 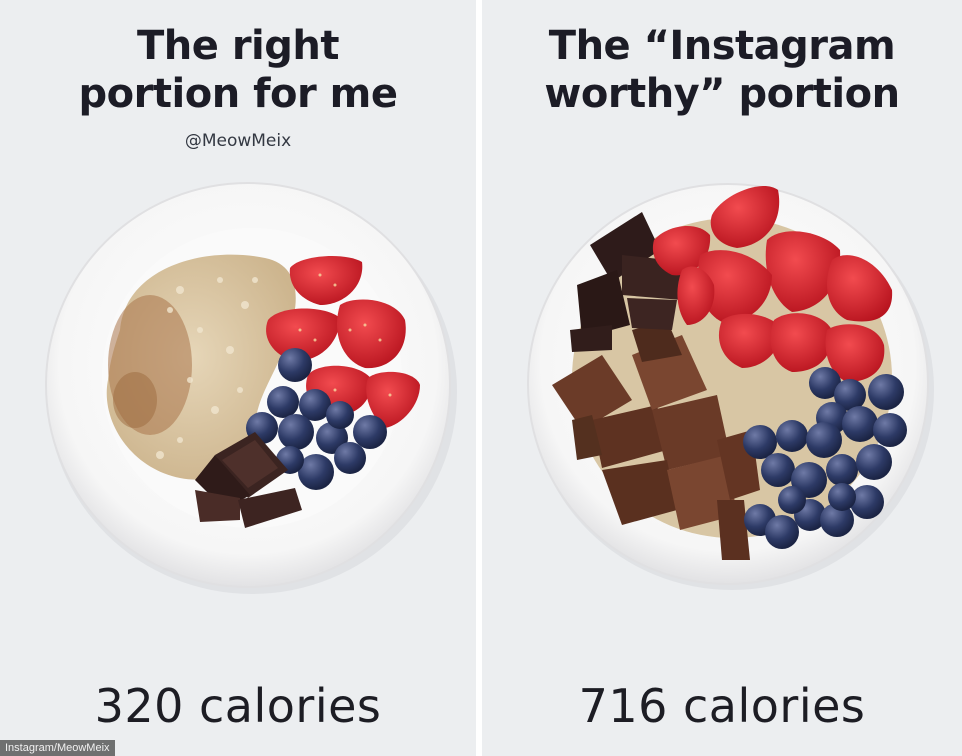 I want to click on title-line-2: portion for me, so click(x=238, y=94).